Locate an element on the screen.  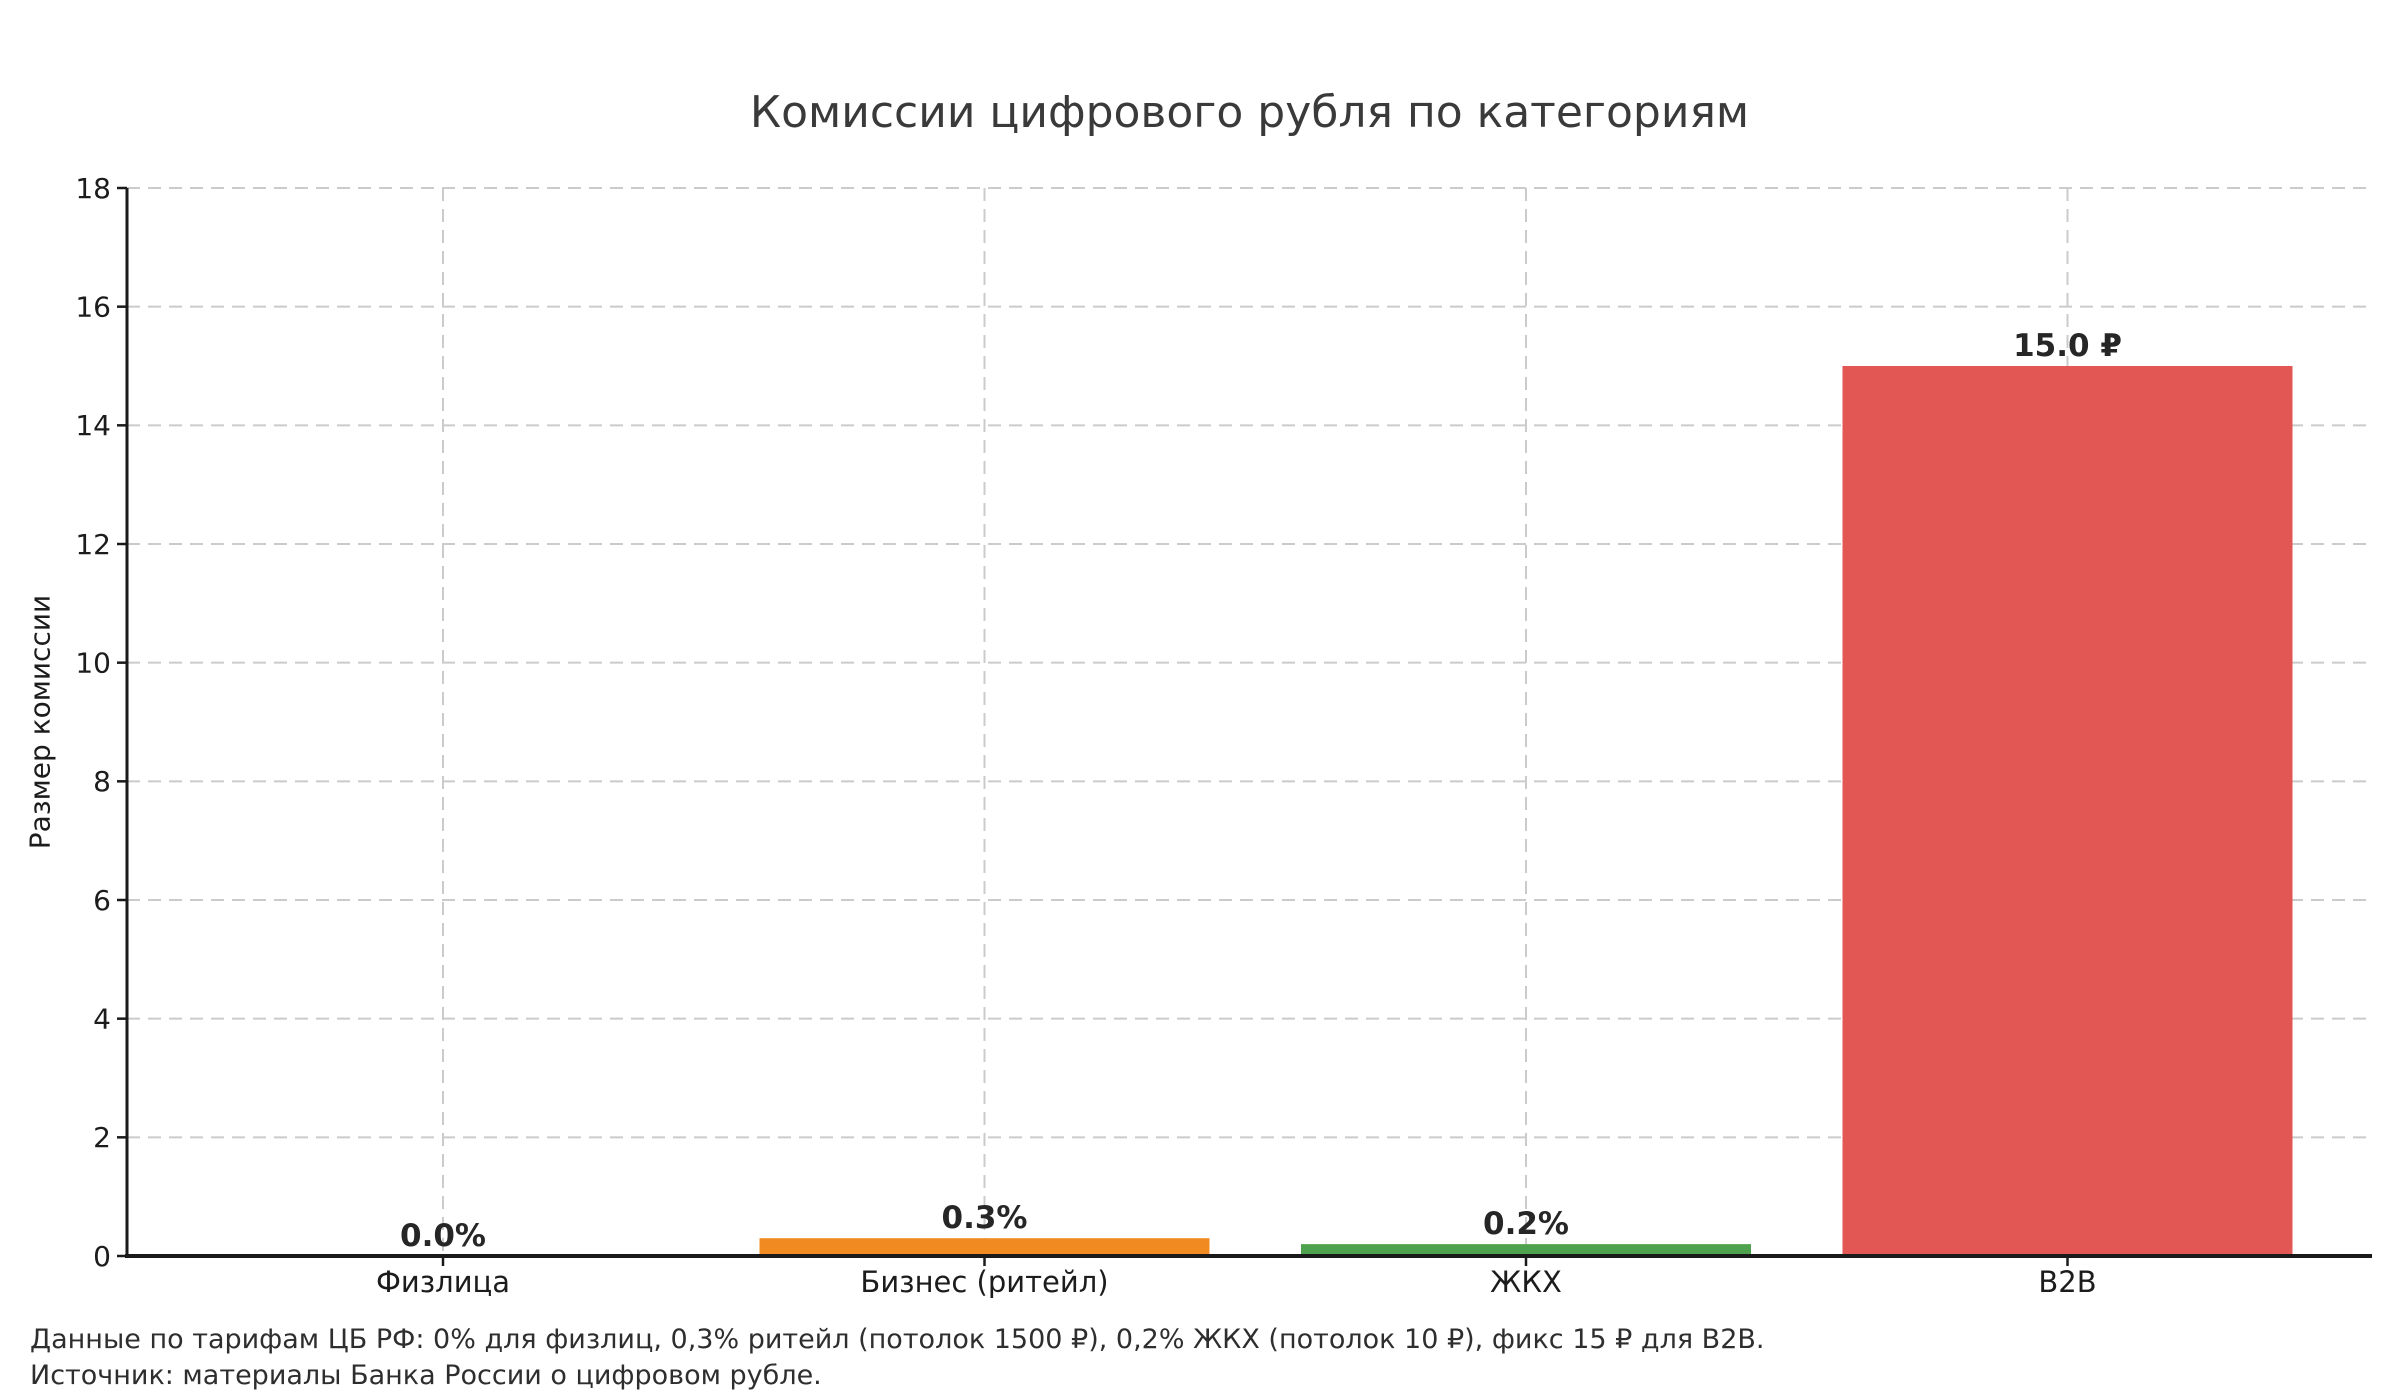
bar-value-label: 15.0 ₽ is located at coordinates (2067, 346).